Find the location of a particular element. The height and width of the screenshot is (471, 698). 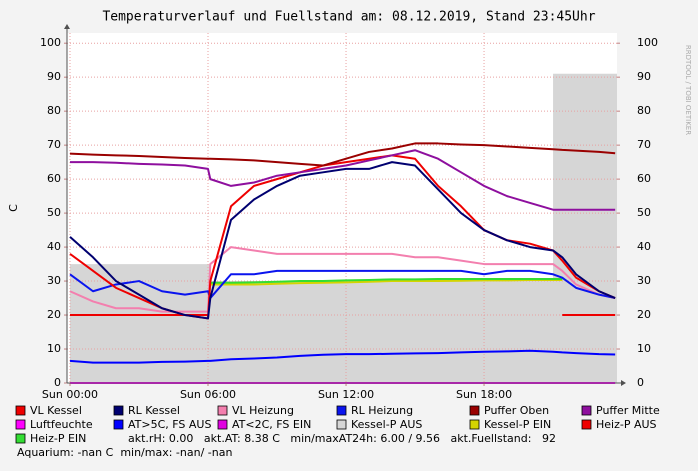

y2-tick-label: 0 is located at coordinates (640, 382).